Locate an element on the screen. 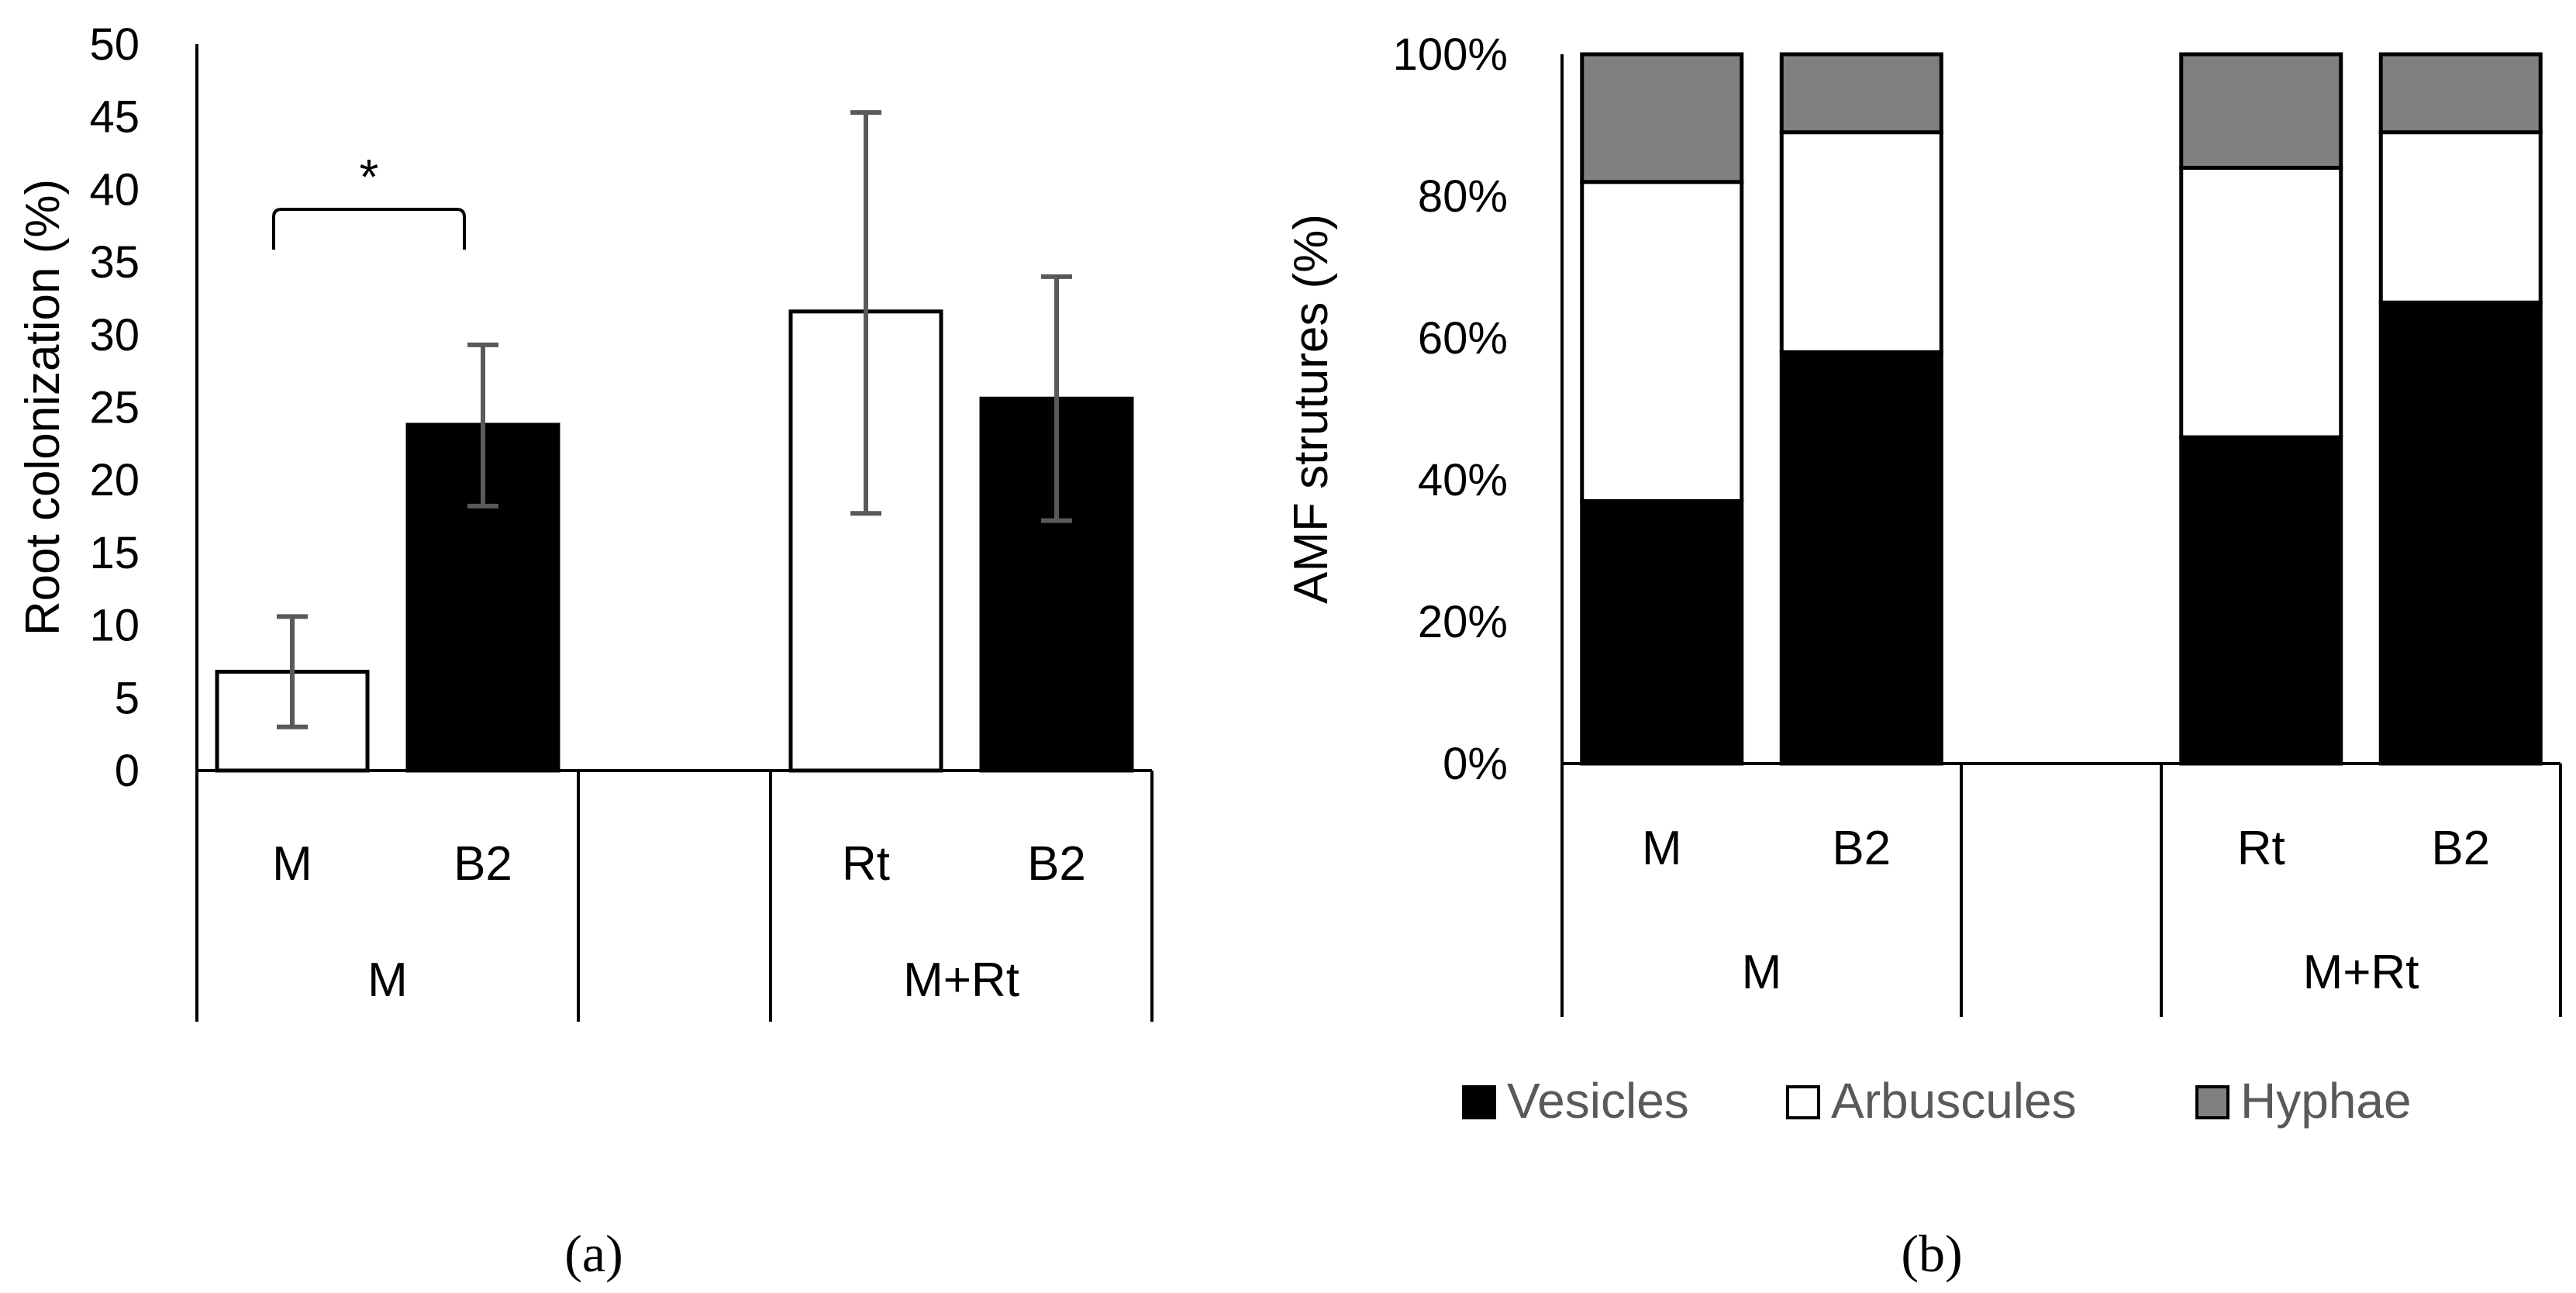 This screenshot has width=2576, height=1293. y-tick-label: 60% is located at coordinates (1463, 338).